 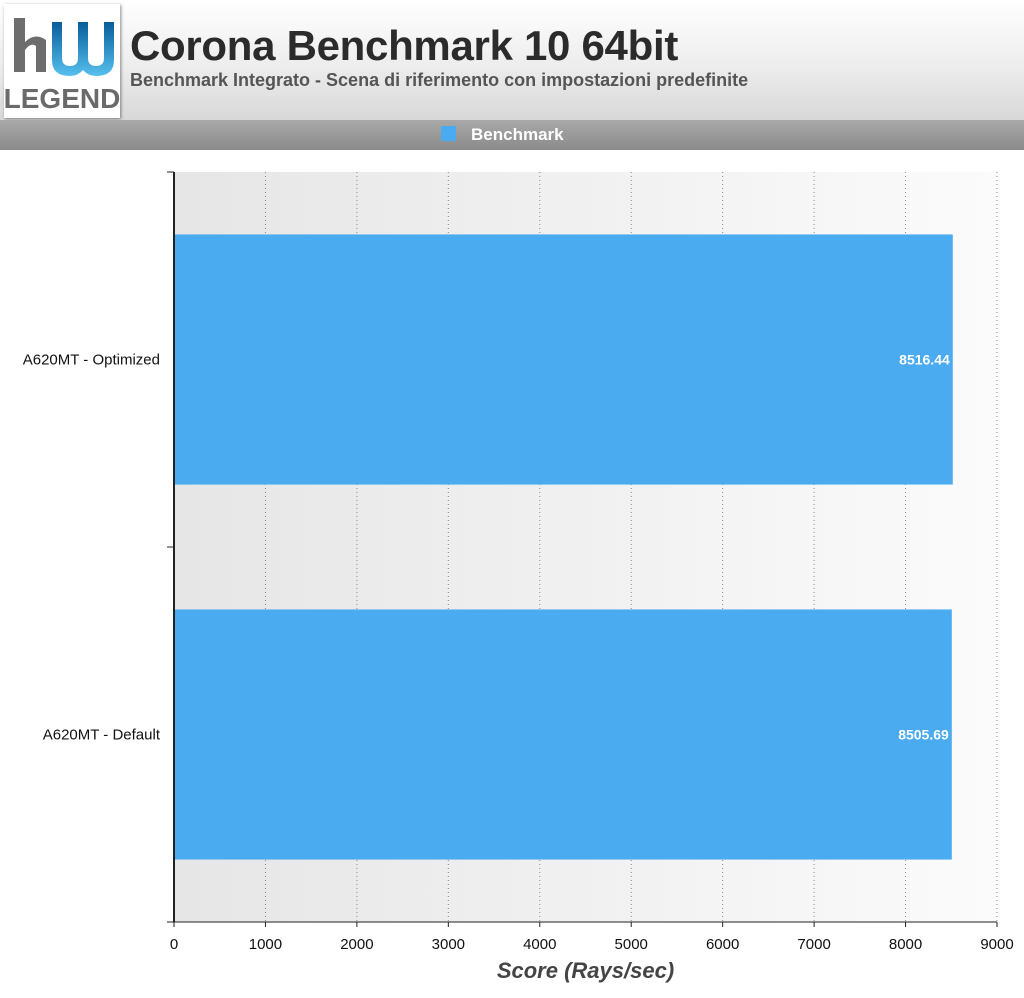 I want to click on x-axis-title: Score (Rays/sec), so click(x=585, y=970).